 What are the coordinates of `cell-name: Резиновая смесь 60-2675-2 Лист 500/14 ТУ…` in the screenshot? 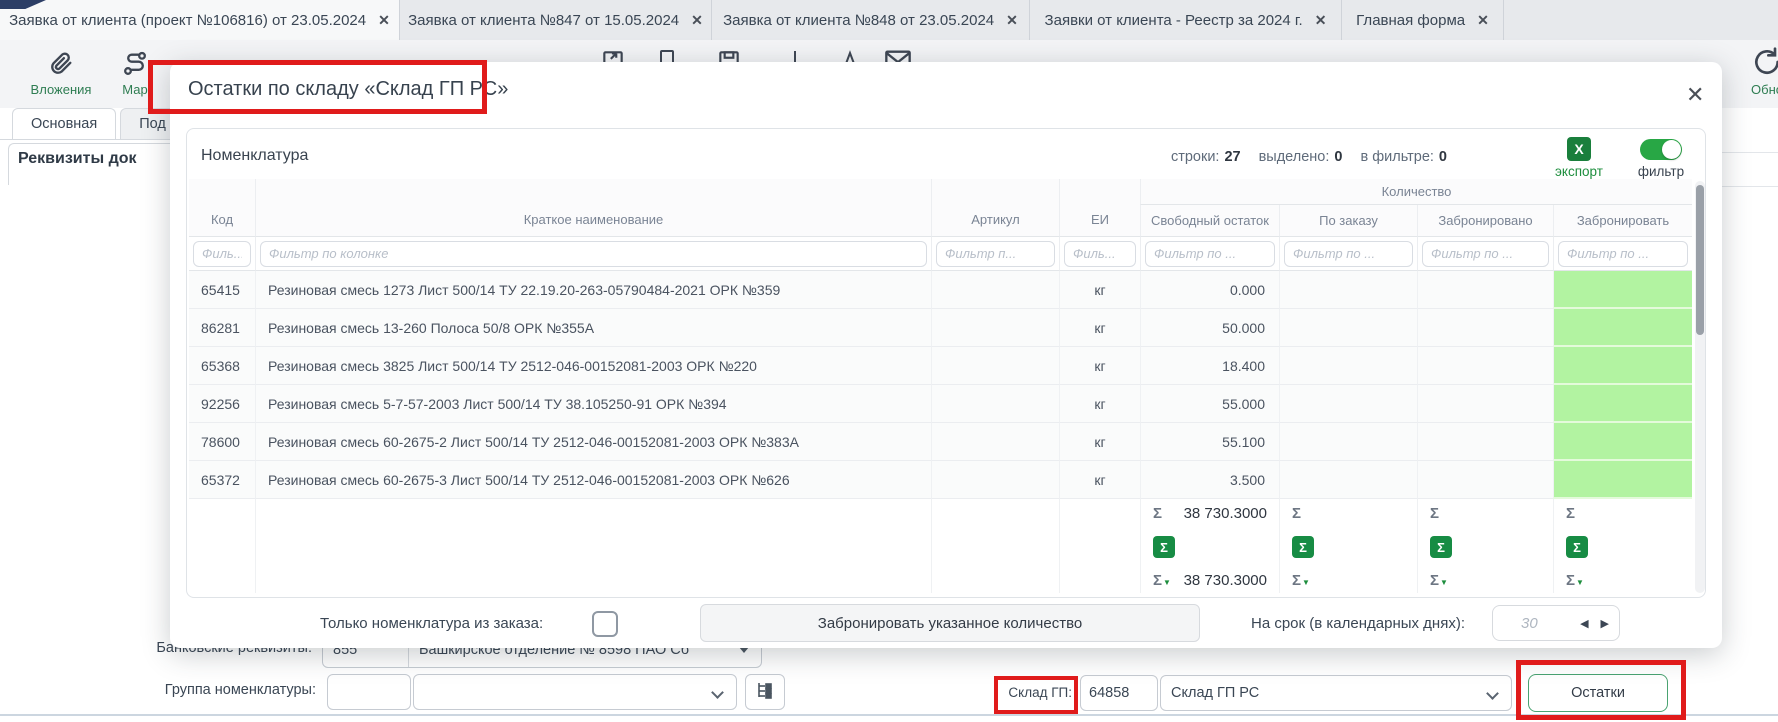 It's located at (593, 442).